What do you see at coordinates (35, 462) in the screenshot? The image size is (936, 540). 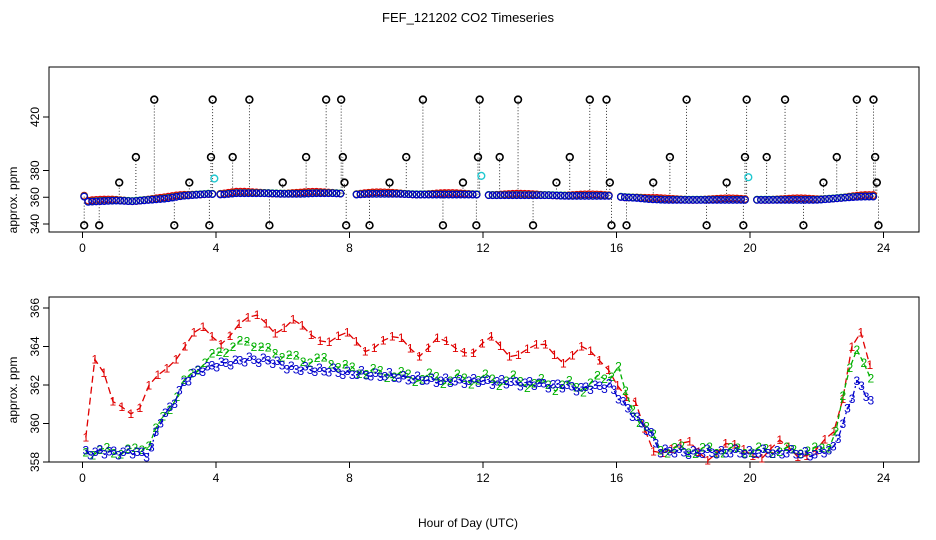 I see `y-tick-label: 358` at bounding box center [35, 462].